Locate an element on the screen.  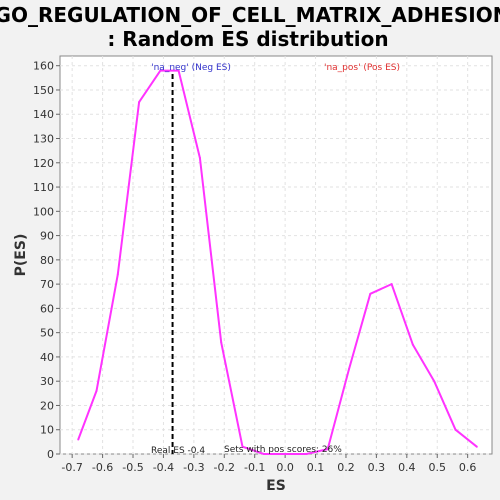
y-tick-label: 80 is located at coordinates (47, 260).